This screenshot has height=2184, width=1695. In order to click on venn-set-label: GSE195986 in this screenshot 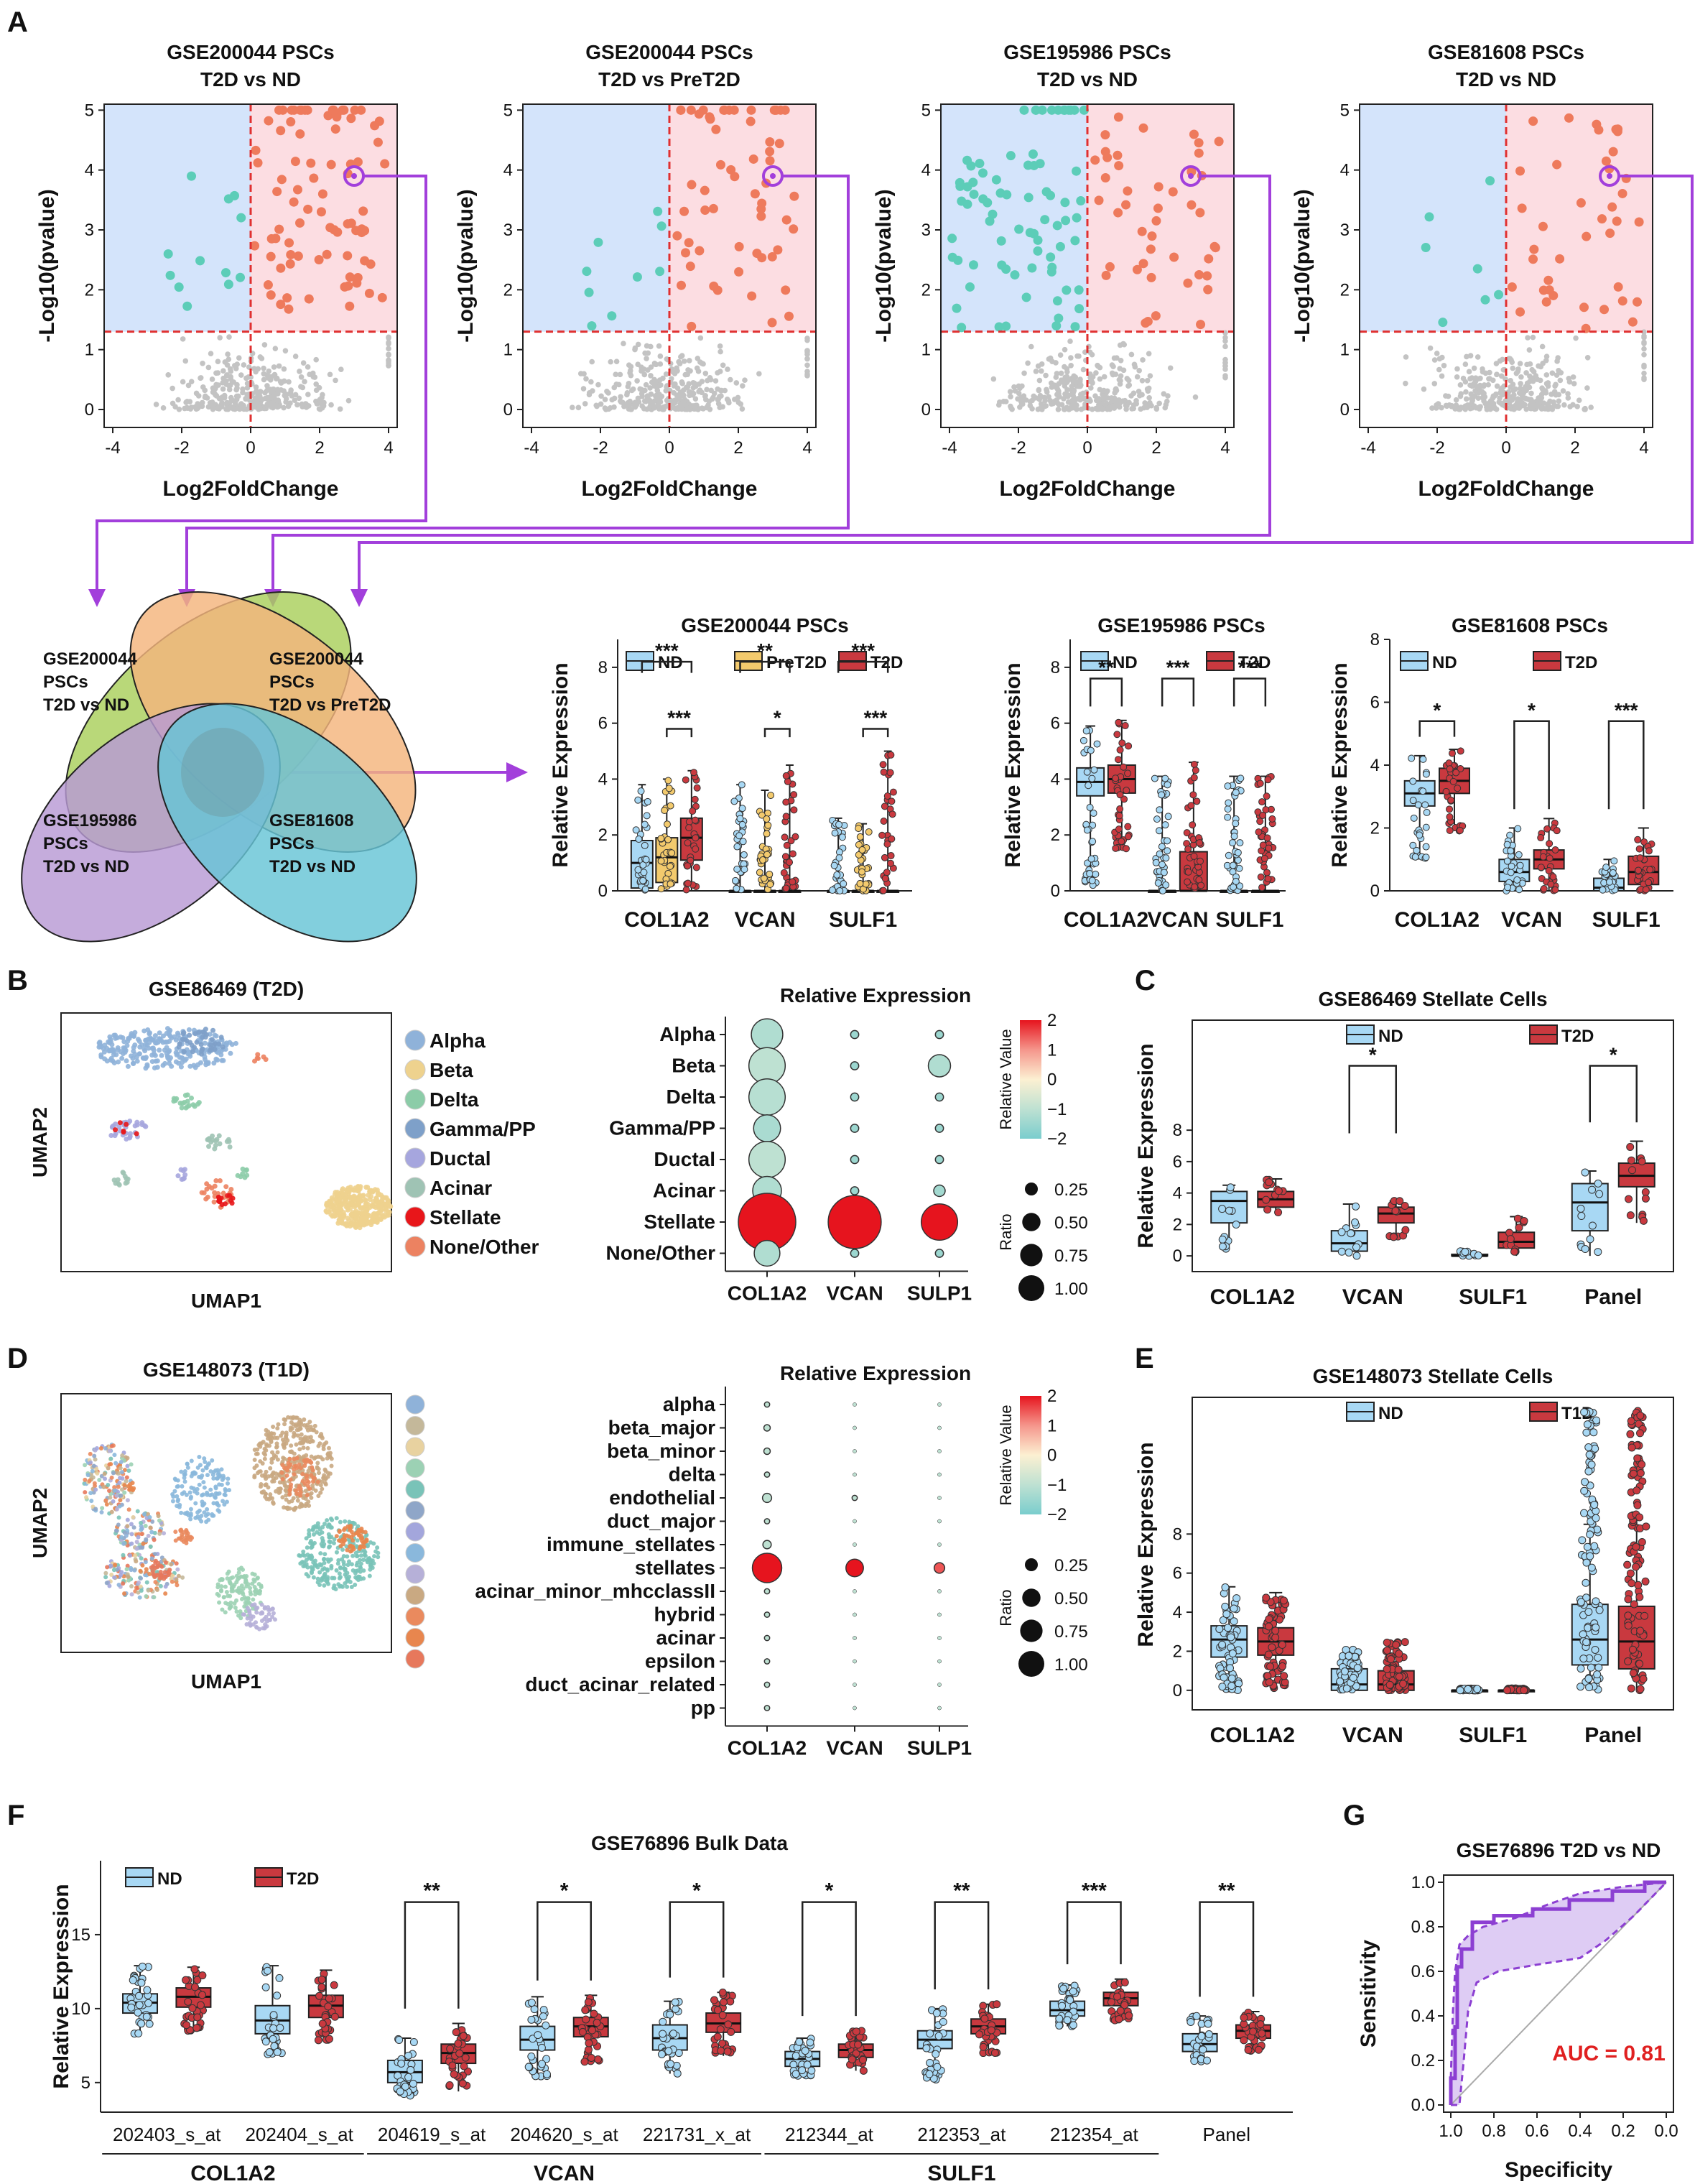, I will do `click(90, 820)`.